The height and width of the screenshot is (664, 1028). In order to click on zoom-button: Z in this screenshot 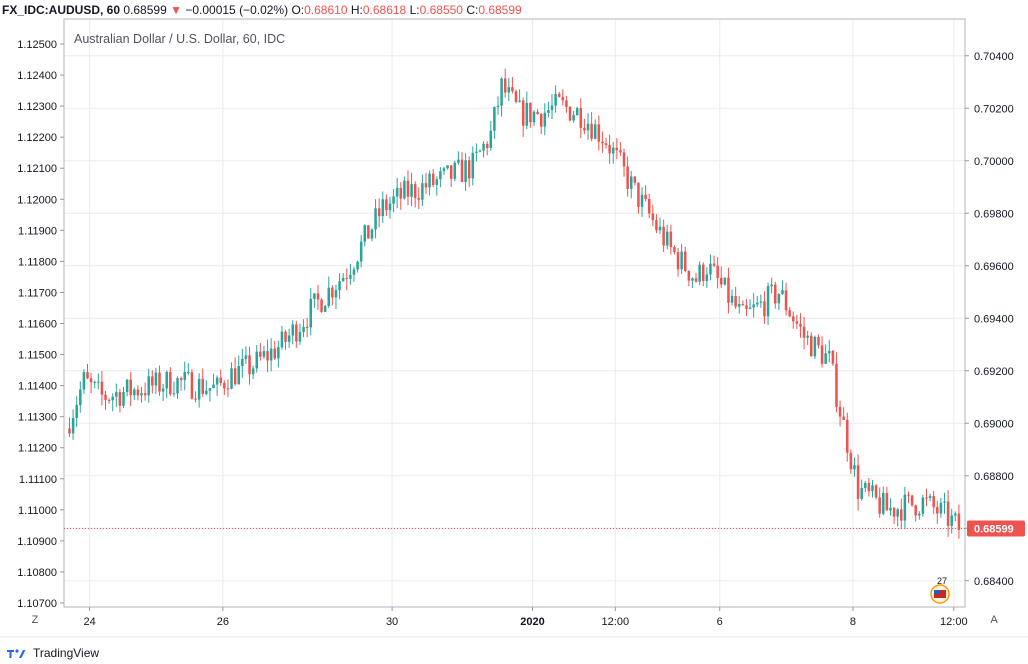, I will do `click(35, 620)`.